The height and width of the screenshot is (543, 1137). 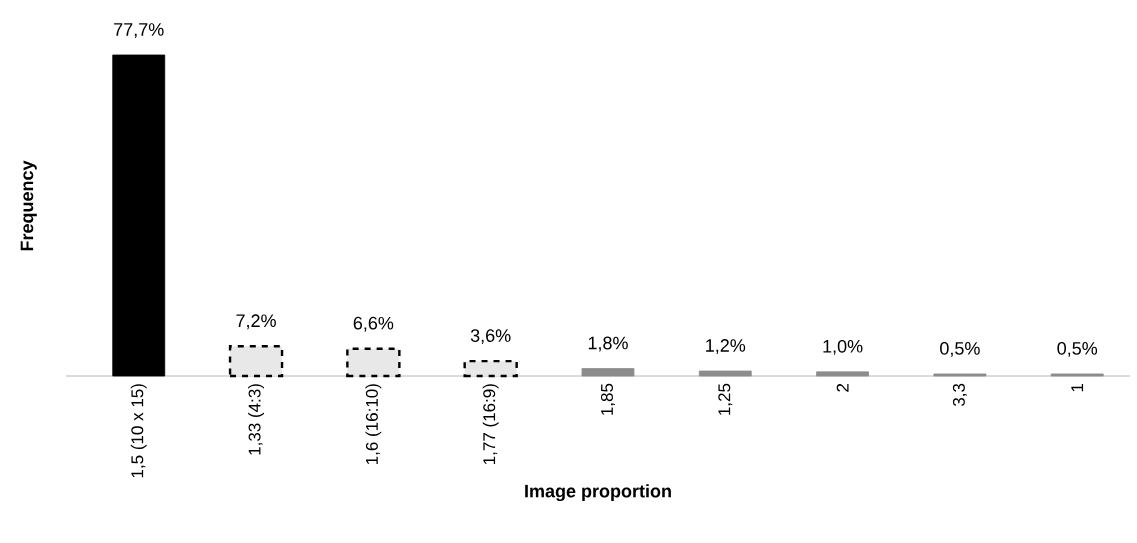 What do you see at coordinates (598, 493) in the screenshot?
I see `x-axis-title: Image proportion` at bounding box center [598, 493].